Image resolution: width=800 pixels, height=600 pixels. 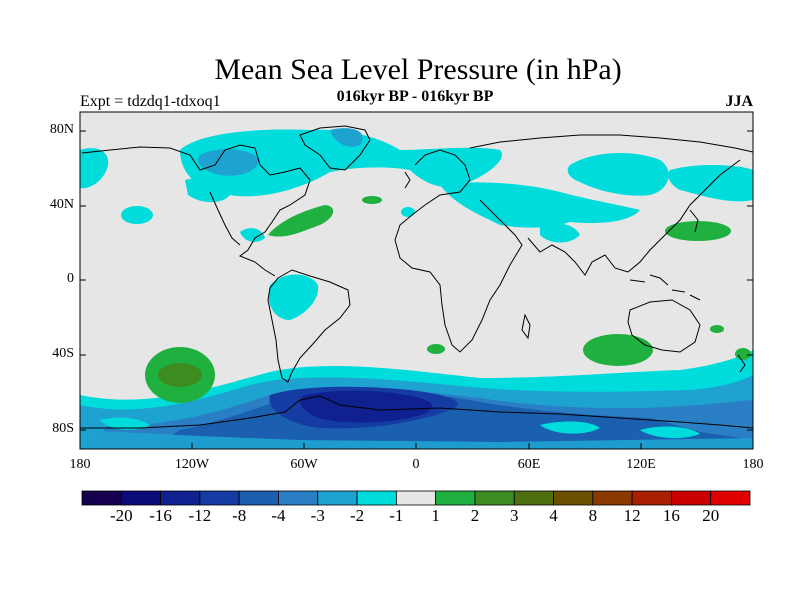 What do you see at coordinates (252, 235) in the screenshot?
I see `mexico-low` at bounding box center [252, 235].